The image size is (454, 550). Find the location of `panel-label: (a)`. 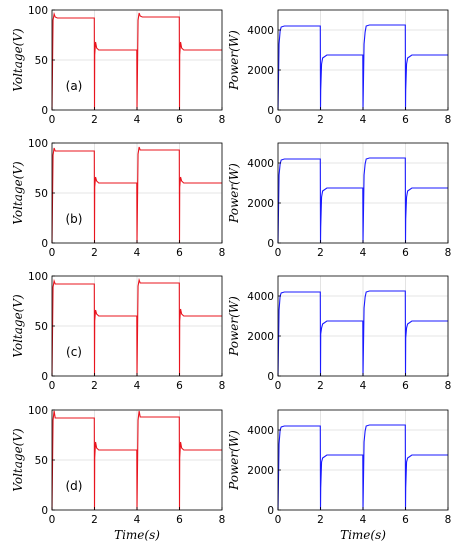

panel-label: (a) is located at coordinates (74, 86).